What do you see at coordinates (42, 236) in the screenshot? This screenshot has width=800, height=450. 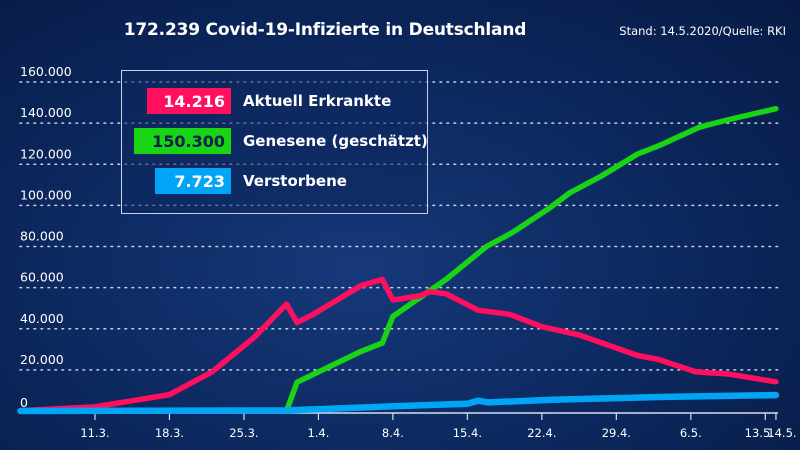 I see `y-tick-label: 80.000` at bounding box center [42, 236].